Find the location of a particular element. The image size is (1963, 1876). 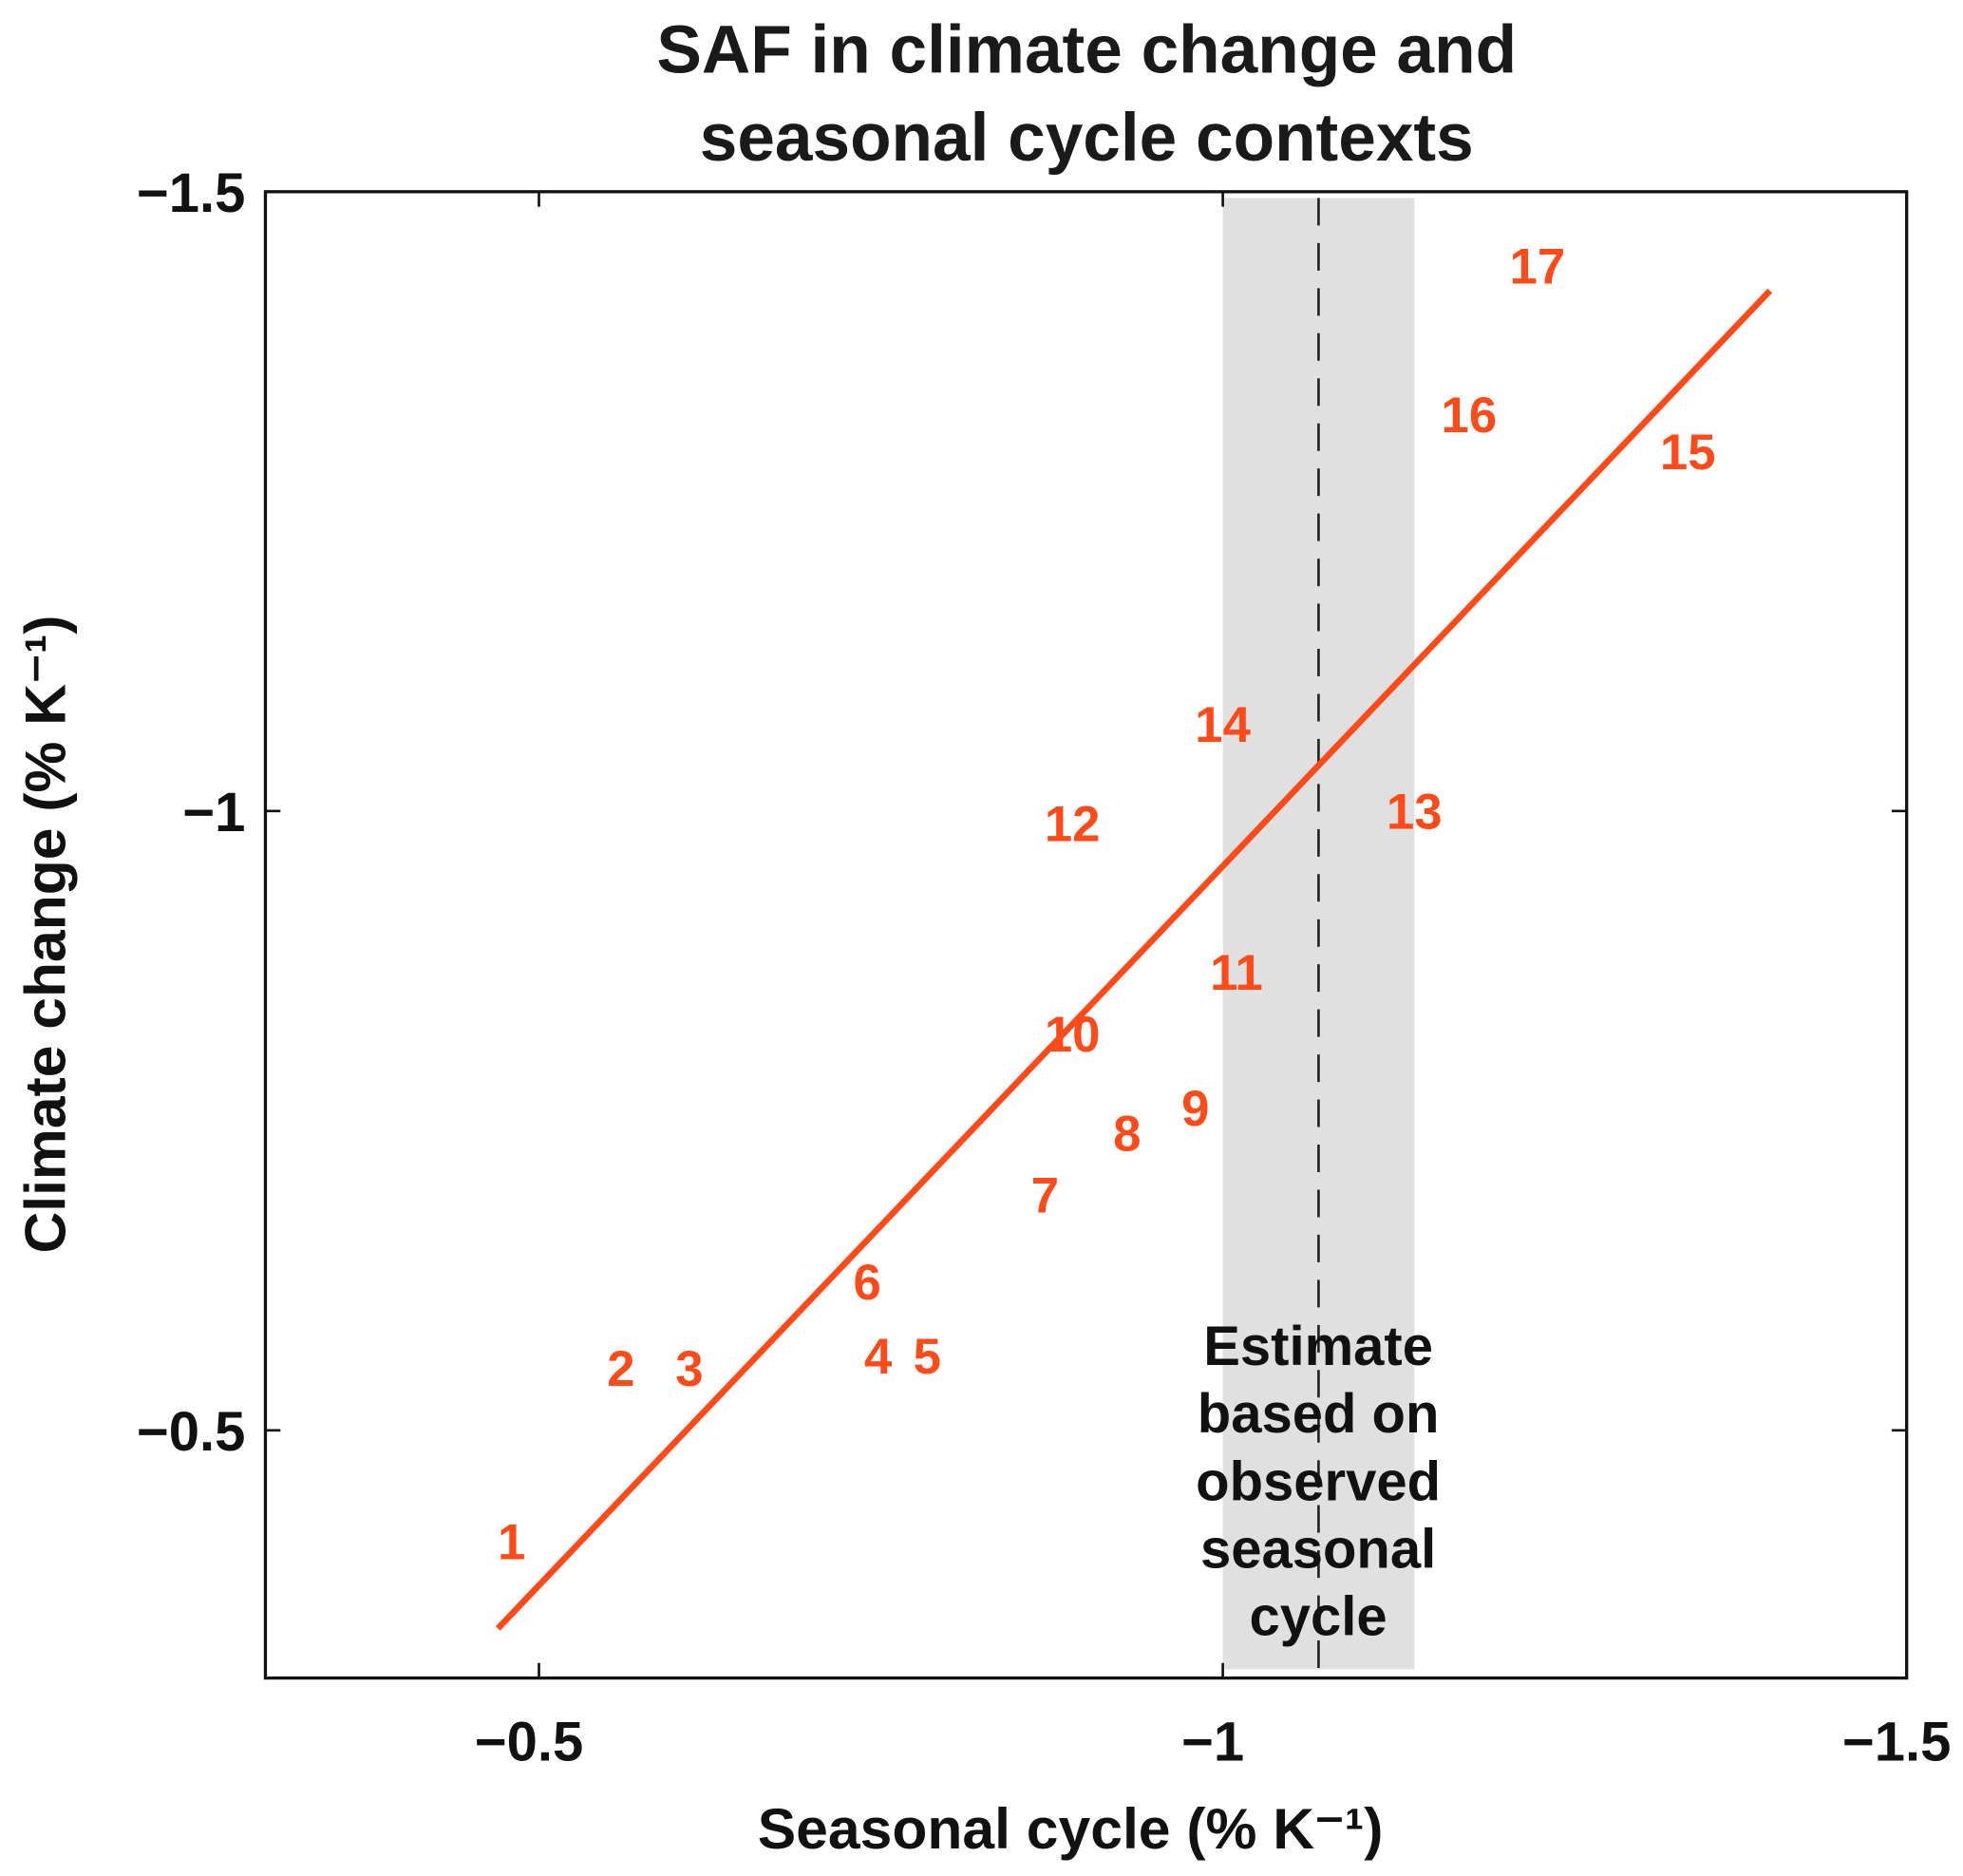

x-tick-label: −0.5 is located at coordinates (529, 1743).